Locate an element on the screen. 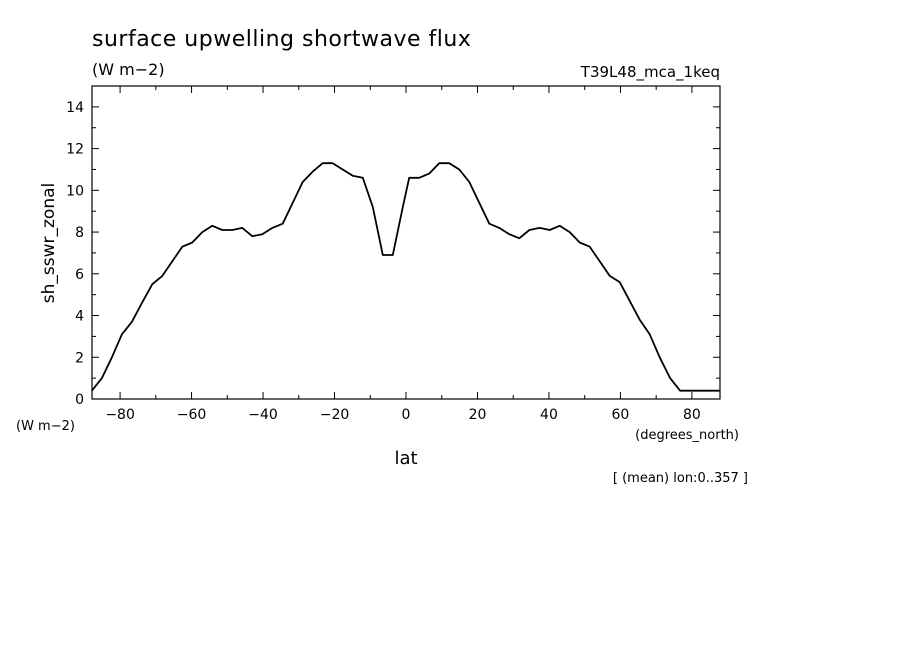 This screenshot has height=654, width=904. x-tick-label: −80 is located at coordinates (120, 415).